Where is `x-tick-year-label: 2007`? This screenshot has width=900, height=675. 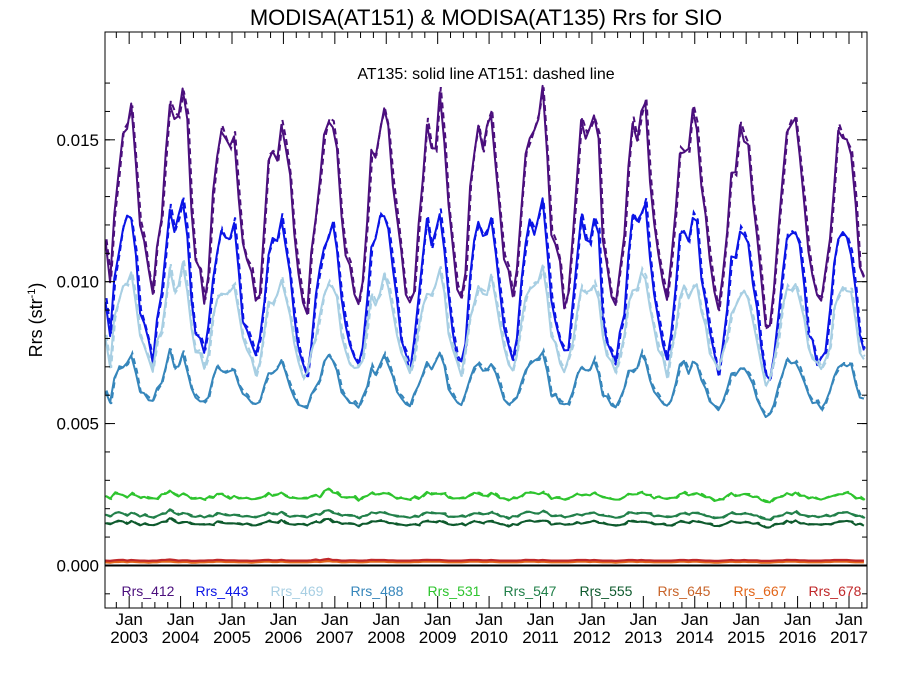
x-tick-year-label: 2007 is located at coordinates (335, 637).